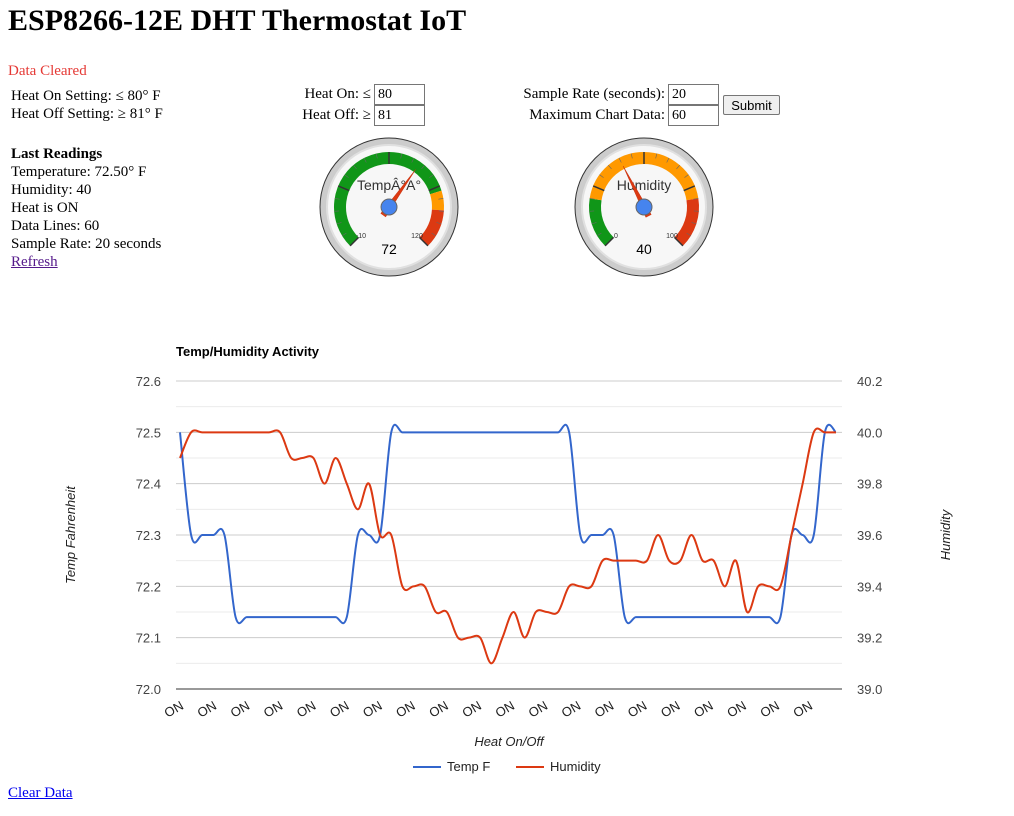  What do you see at coordinates (869, 432) in the screenshot?
I see `y-tick-label-right: 40.0` at bounding box center [869, 432].